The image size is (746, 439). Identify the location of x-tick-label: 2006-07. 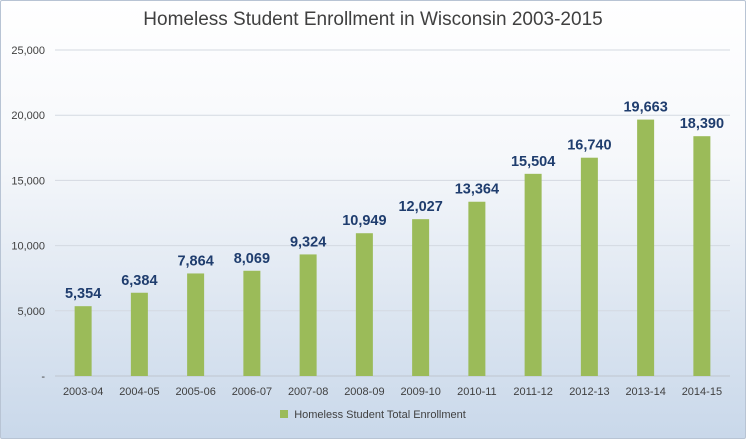
(252, 392).